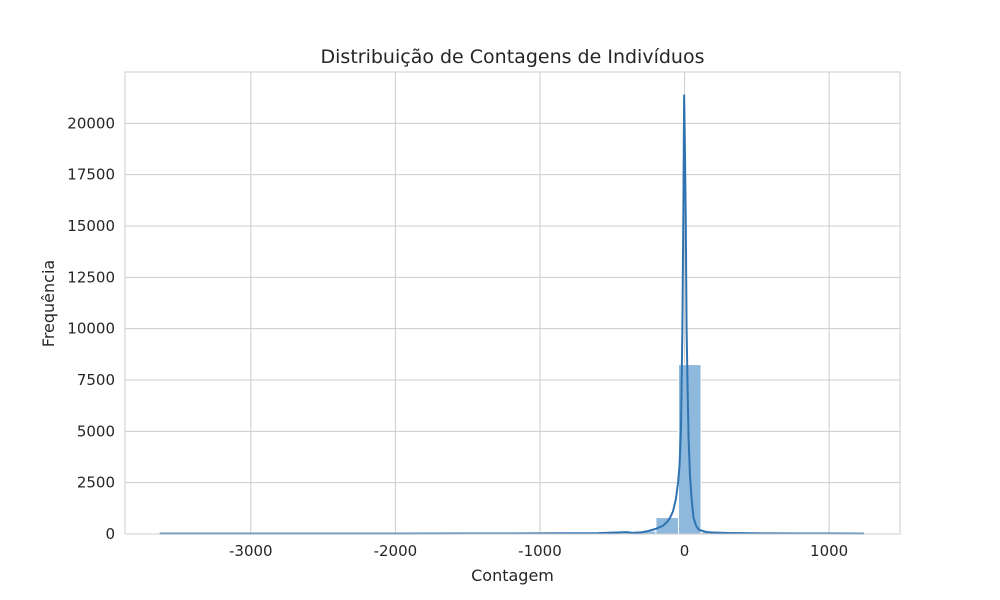 Image resolution: width=1000 pixels, height=600 pixels. Describe the element at coordinates (91, 175) in the screenshot. I see `y-tick-label: 17500` at that location.